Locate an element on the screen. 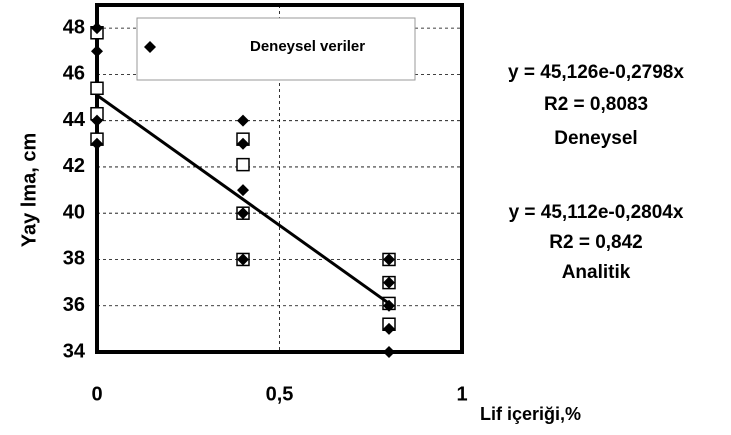 Image resolution: width=731 pixels, height=435 pixels. annotation: y = 45,112e-0,2804x is located at coordinates (596, 212).